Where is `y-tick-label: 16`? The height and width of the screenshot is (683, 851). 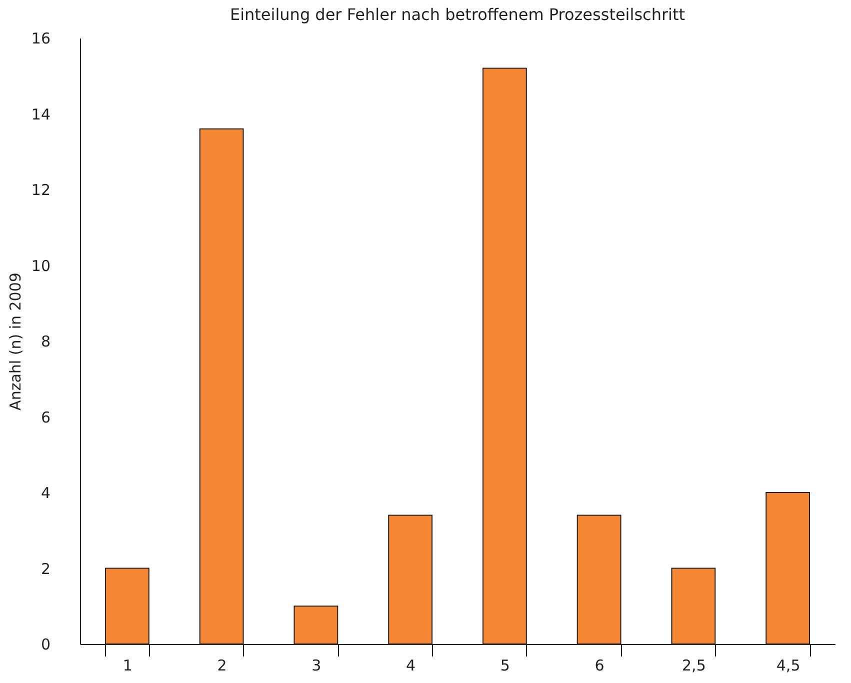 y-tick-label: 16 is located at coordinates (40, 39).